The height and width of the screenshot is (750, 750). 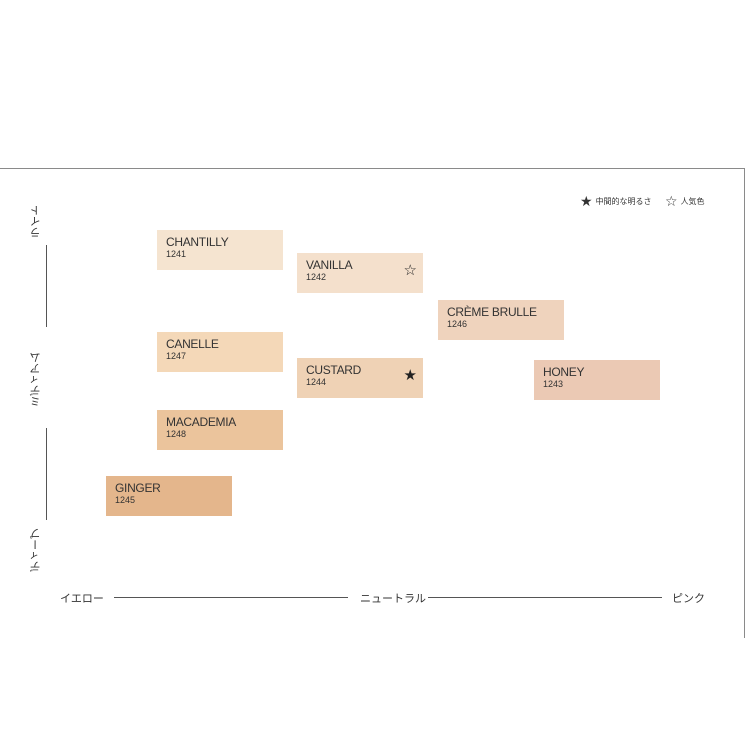 I want to click on shade-code: 1241, so click(x=176, y=254).